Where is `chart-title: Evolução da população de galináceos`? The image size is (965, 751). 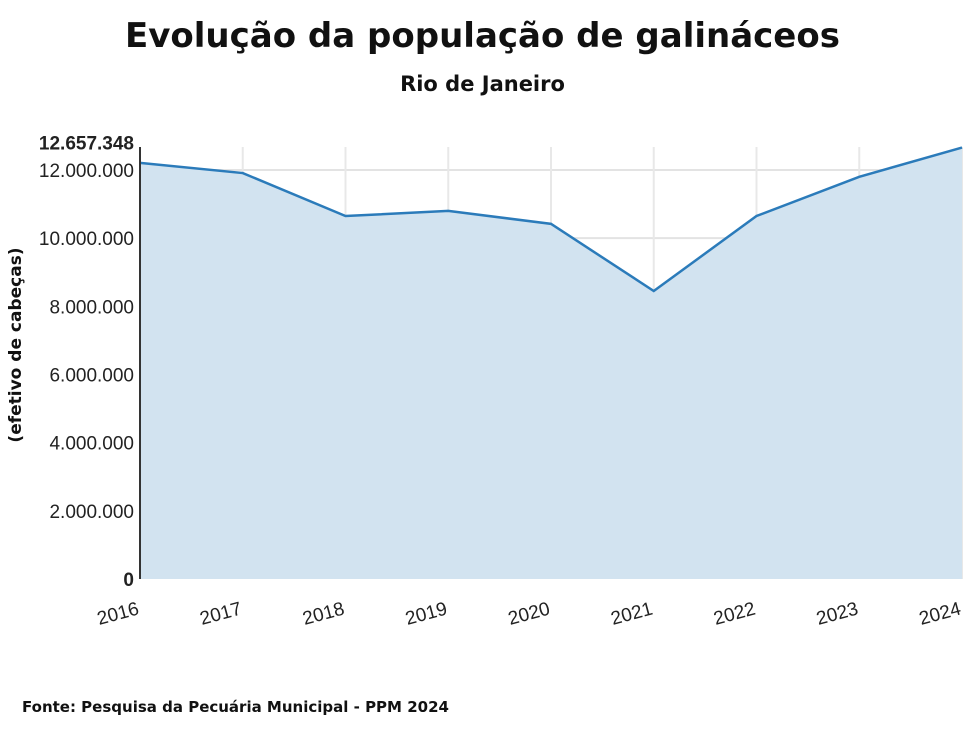
chart-title: Evolução da população de galináceos is located at coordinates (482, 36).